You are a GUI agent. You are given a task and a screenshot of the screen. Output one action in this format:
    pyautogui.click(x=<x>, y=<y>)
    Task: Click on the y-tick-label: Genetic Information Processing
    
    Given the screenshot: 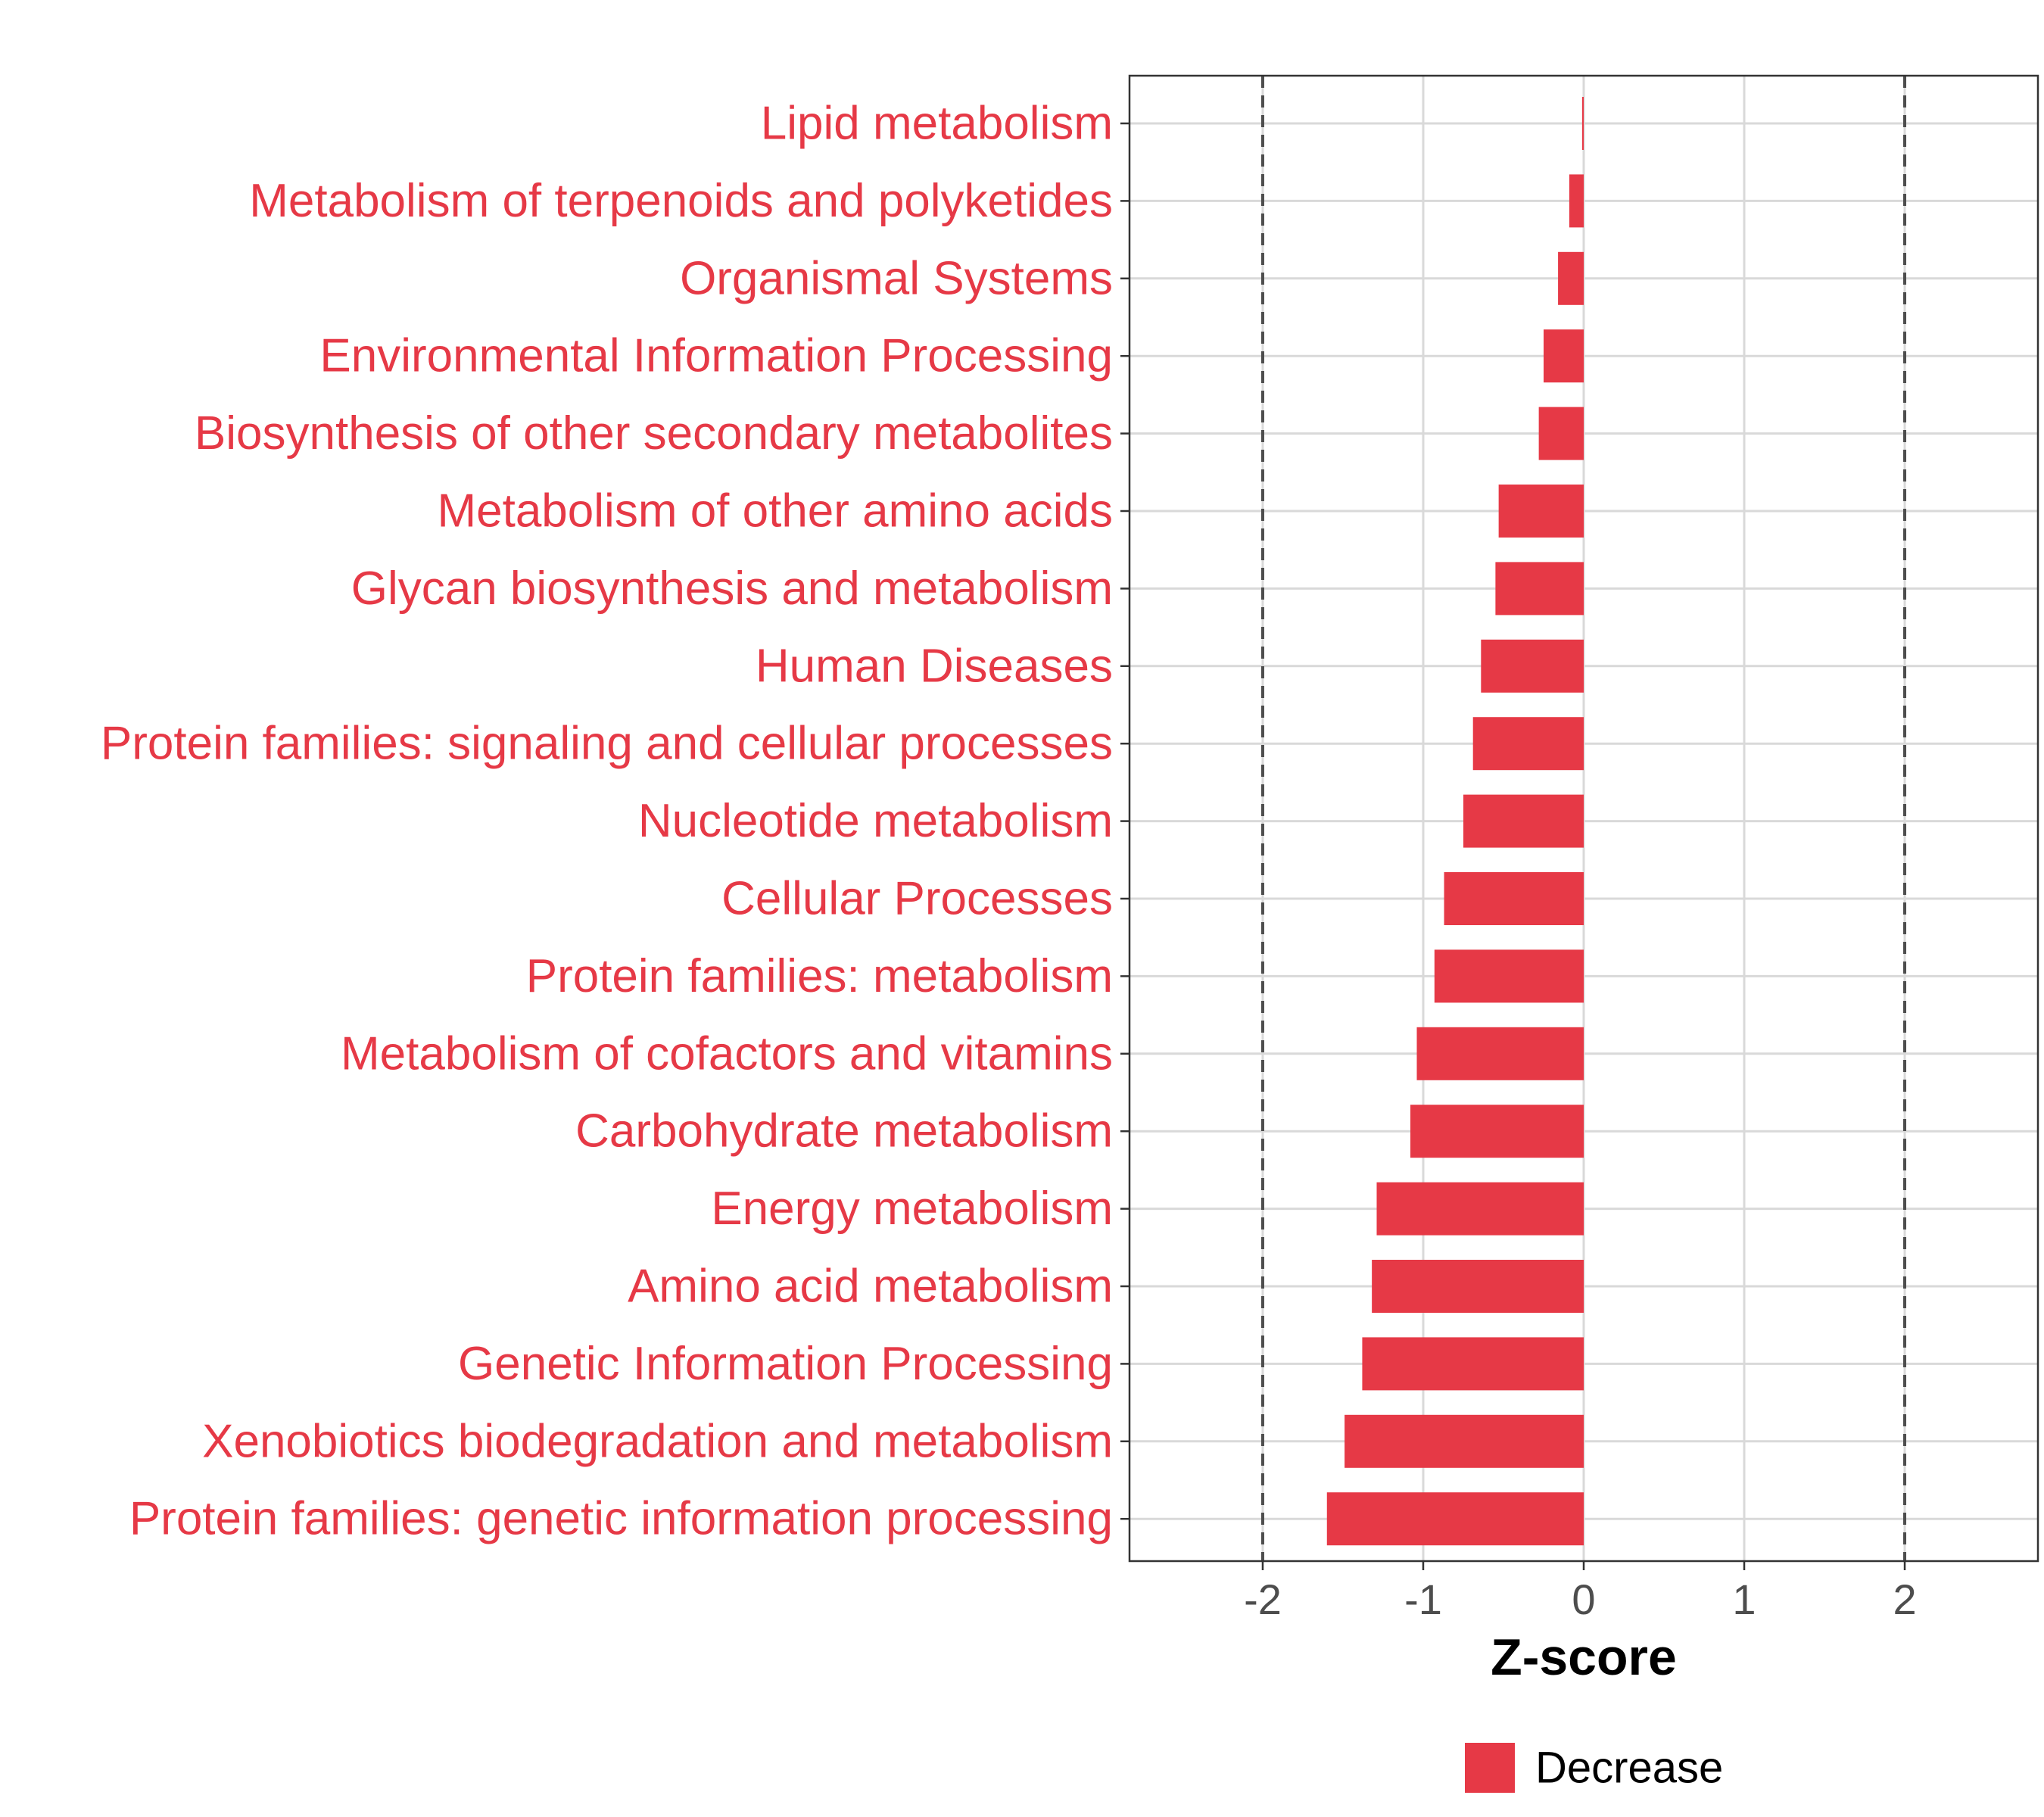 What is the action you would take?
    pyautogui.click(x=785, y=1364)
    